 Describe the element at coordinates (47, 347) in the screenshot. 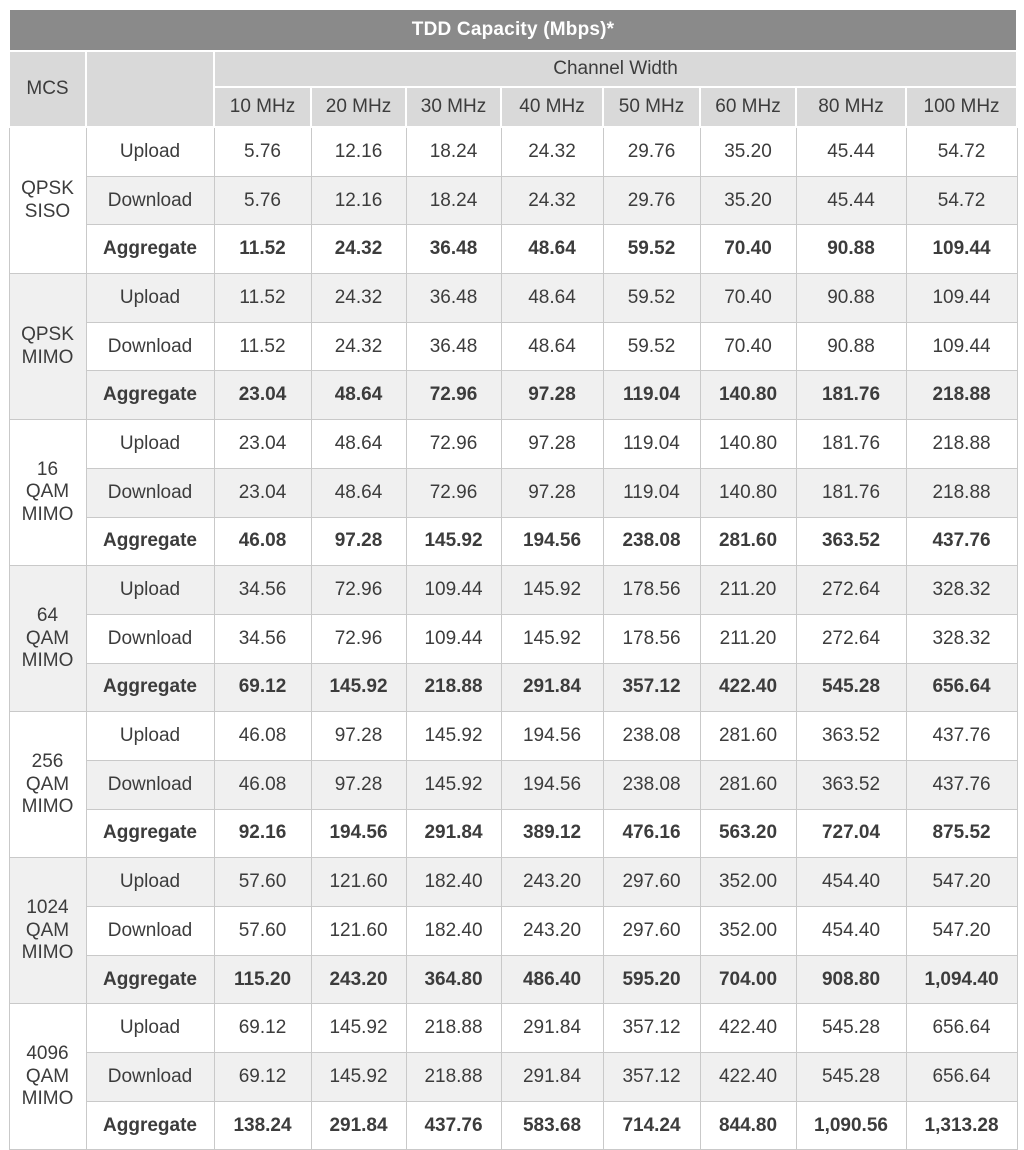

I see `mcs-group-label: QPSK MIMO` at that location.